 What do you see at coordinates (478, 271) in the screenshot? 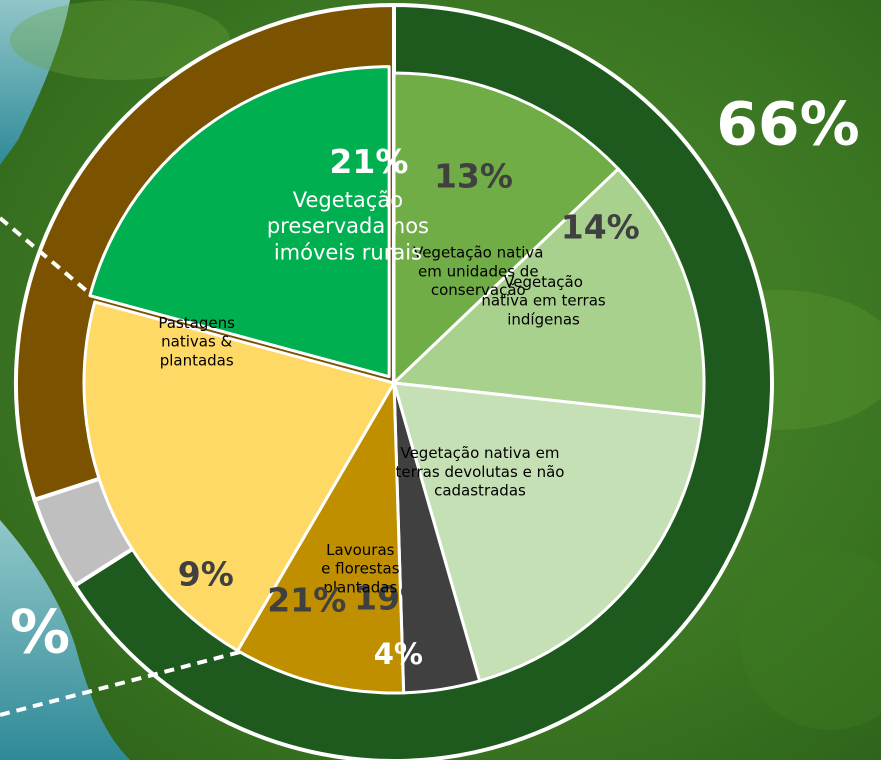
I see `slice-category-label: em unidades de` at bounding box center [478, 271].